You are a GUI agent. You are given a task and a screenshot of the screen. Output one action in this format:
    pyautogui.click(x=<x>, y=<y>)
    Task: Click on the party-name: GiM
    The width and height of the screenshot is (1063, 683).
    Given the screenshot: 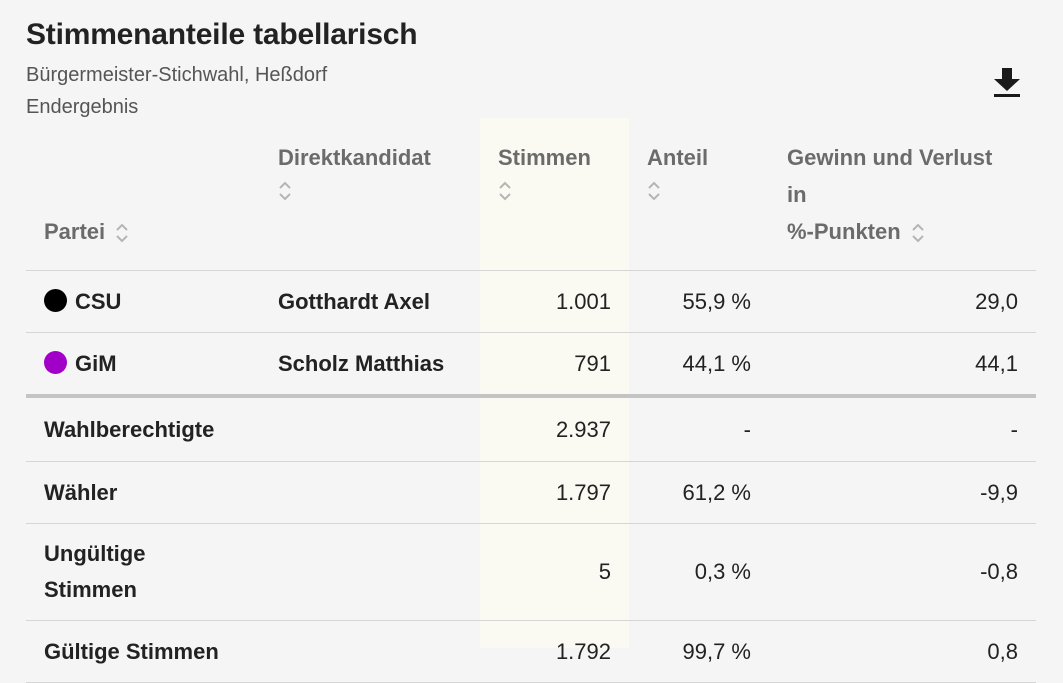 What is the action you would take?
    pyautogui.click(x=96, y=364)
    